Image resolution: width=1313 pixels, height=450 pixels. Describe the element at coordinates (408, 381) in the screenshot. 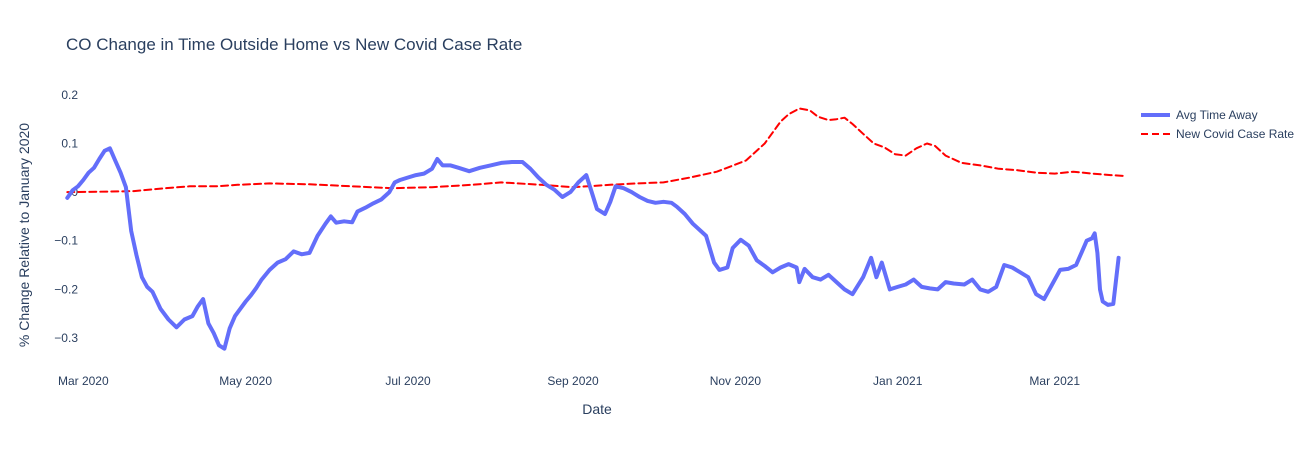

I see `x-tick-label: Jul 2020` at that location.